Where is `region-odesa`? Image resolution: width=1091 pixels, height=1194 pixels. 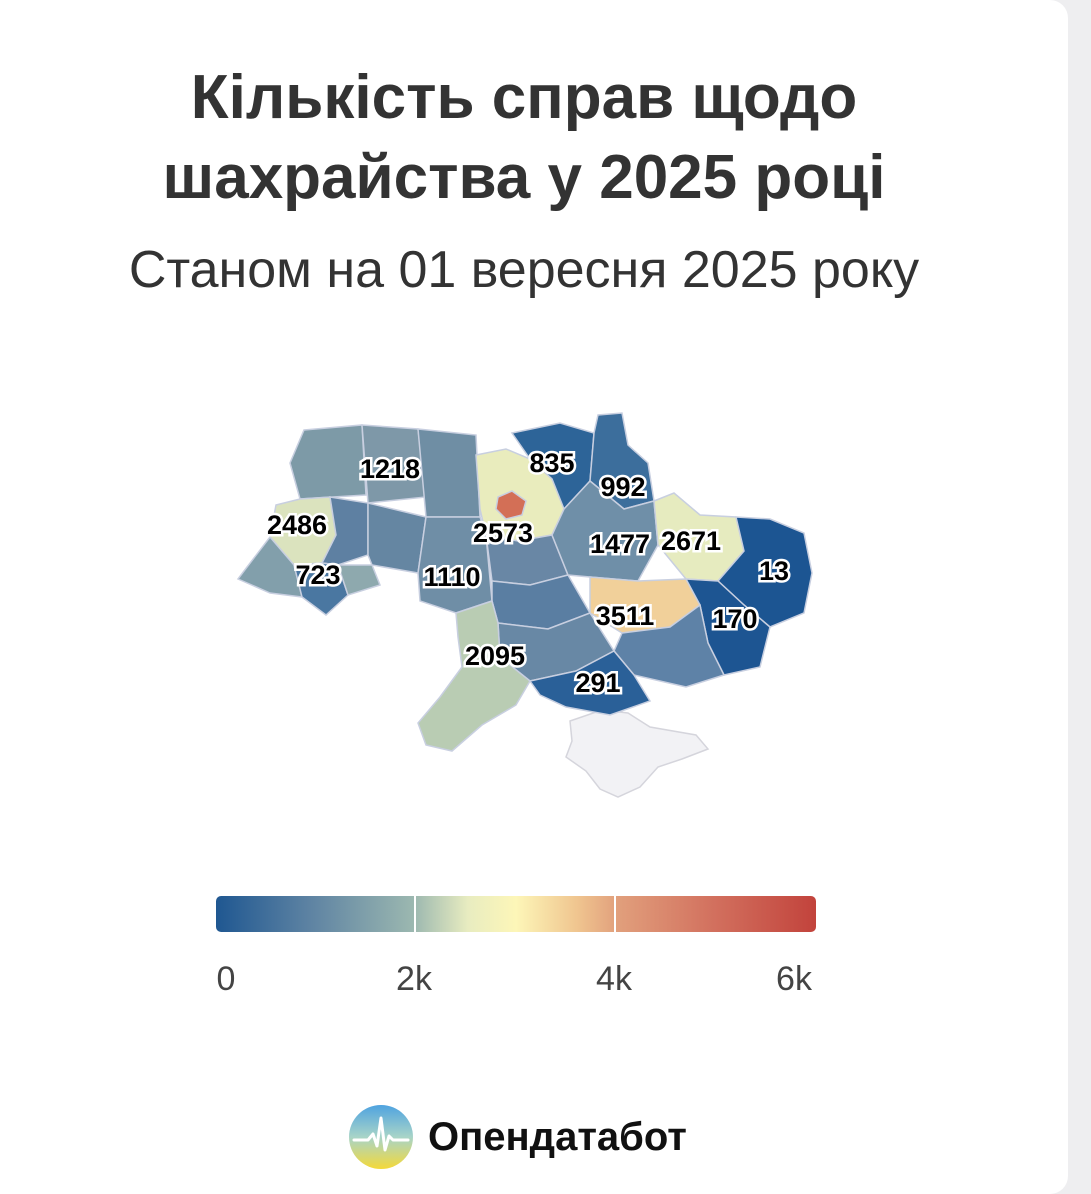
region-odesa is located at coordinates (474, 676).